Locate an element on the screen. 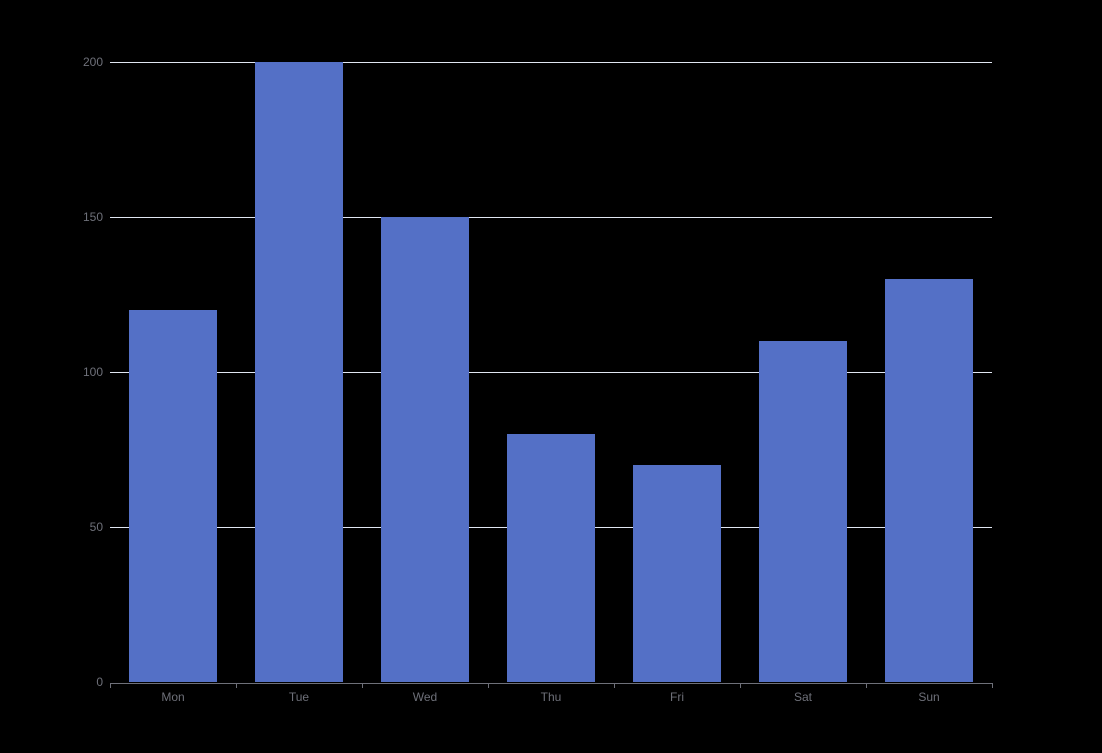  x-axis-tick-label-wed: Wed is located at coordinates (425, 697).